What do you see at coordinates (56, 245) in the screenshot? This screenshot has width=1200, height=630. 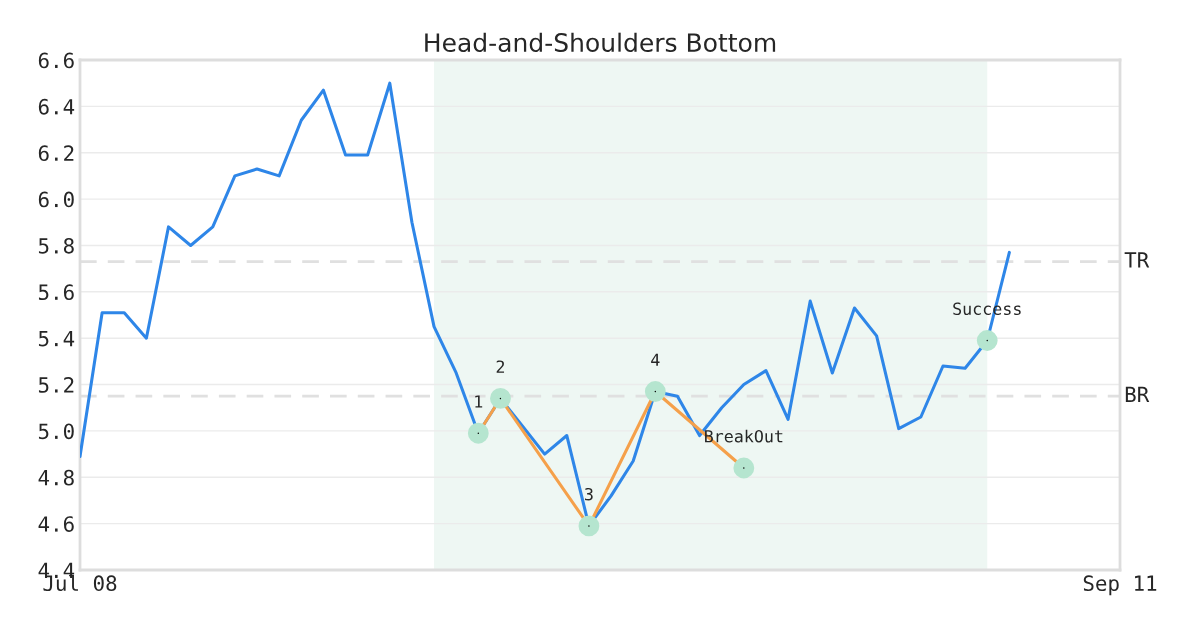 I see `y-tick-label: 5.8` at bounding box center [56, 245].